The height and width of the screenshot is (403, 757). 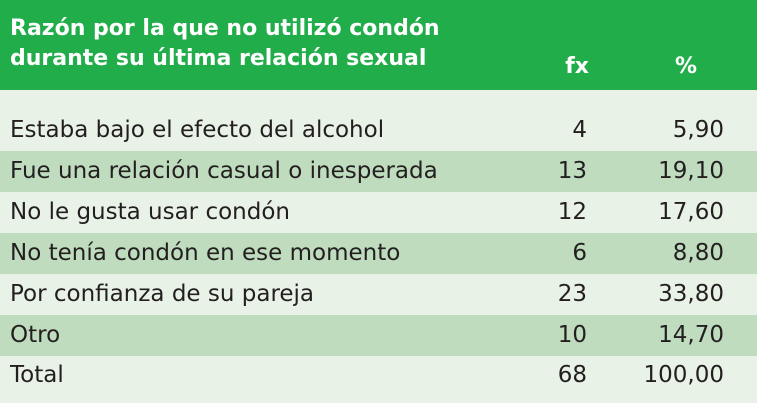 I want to click on header-percent: %, so click(x=685, y=66).